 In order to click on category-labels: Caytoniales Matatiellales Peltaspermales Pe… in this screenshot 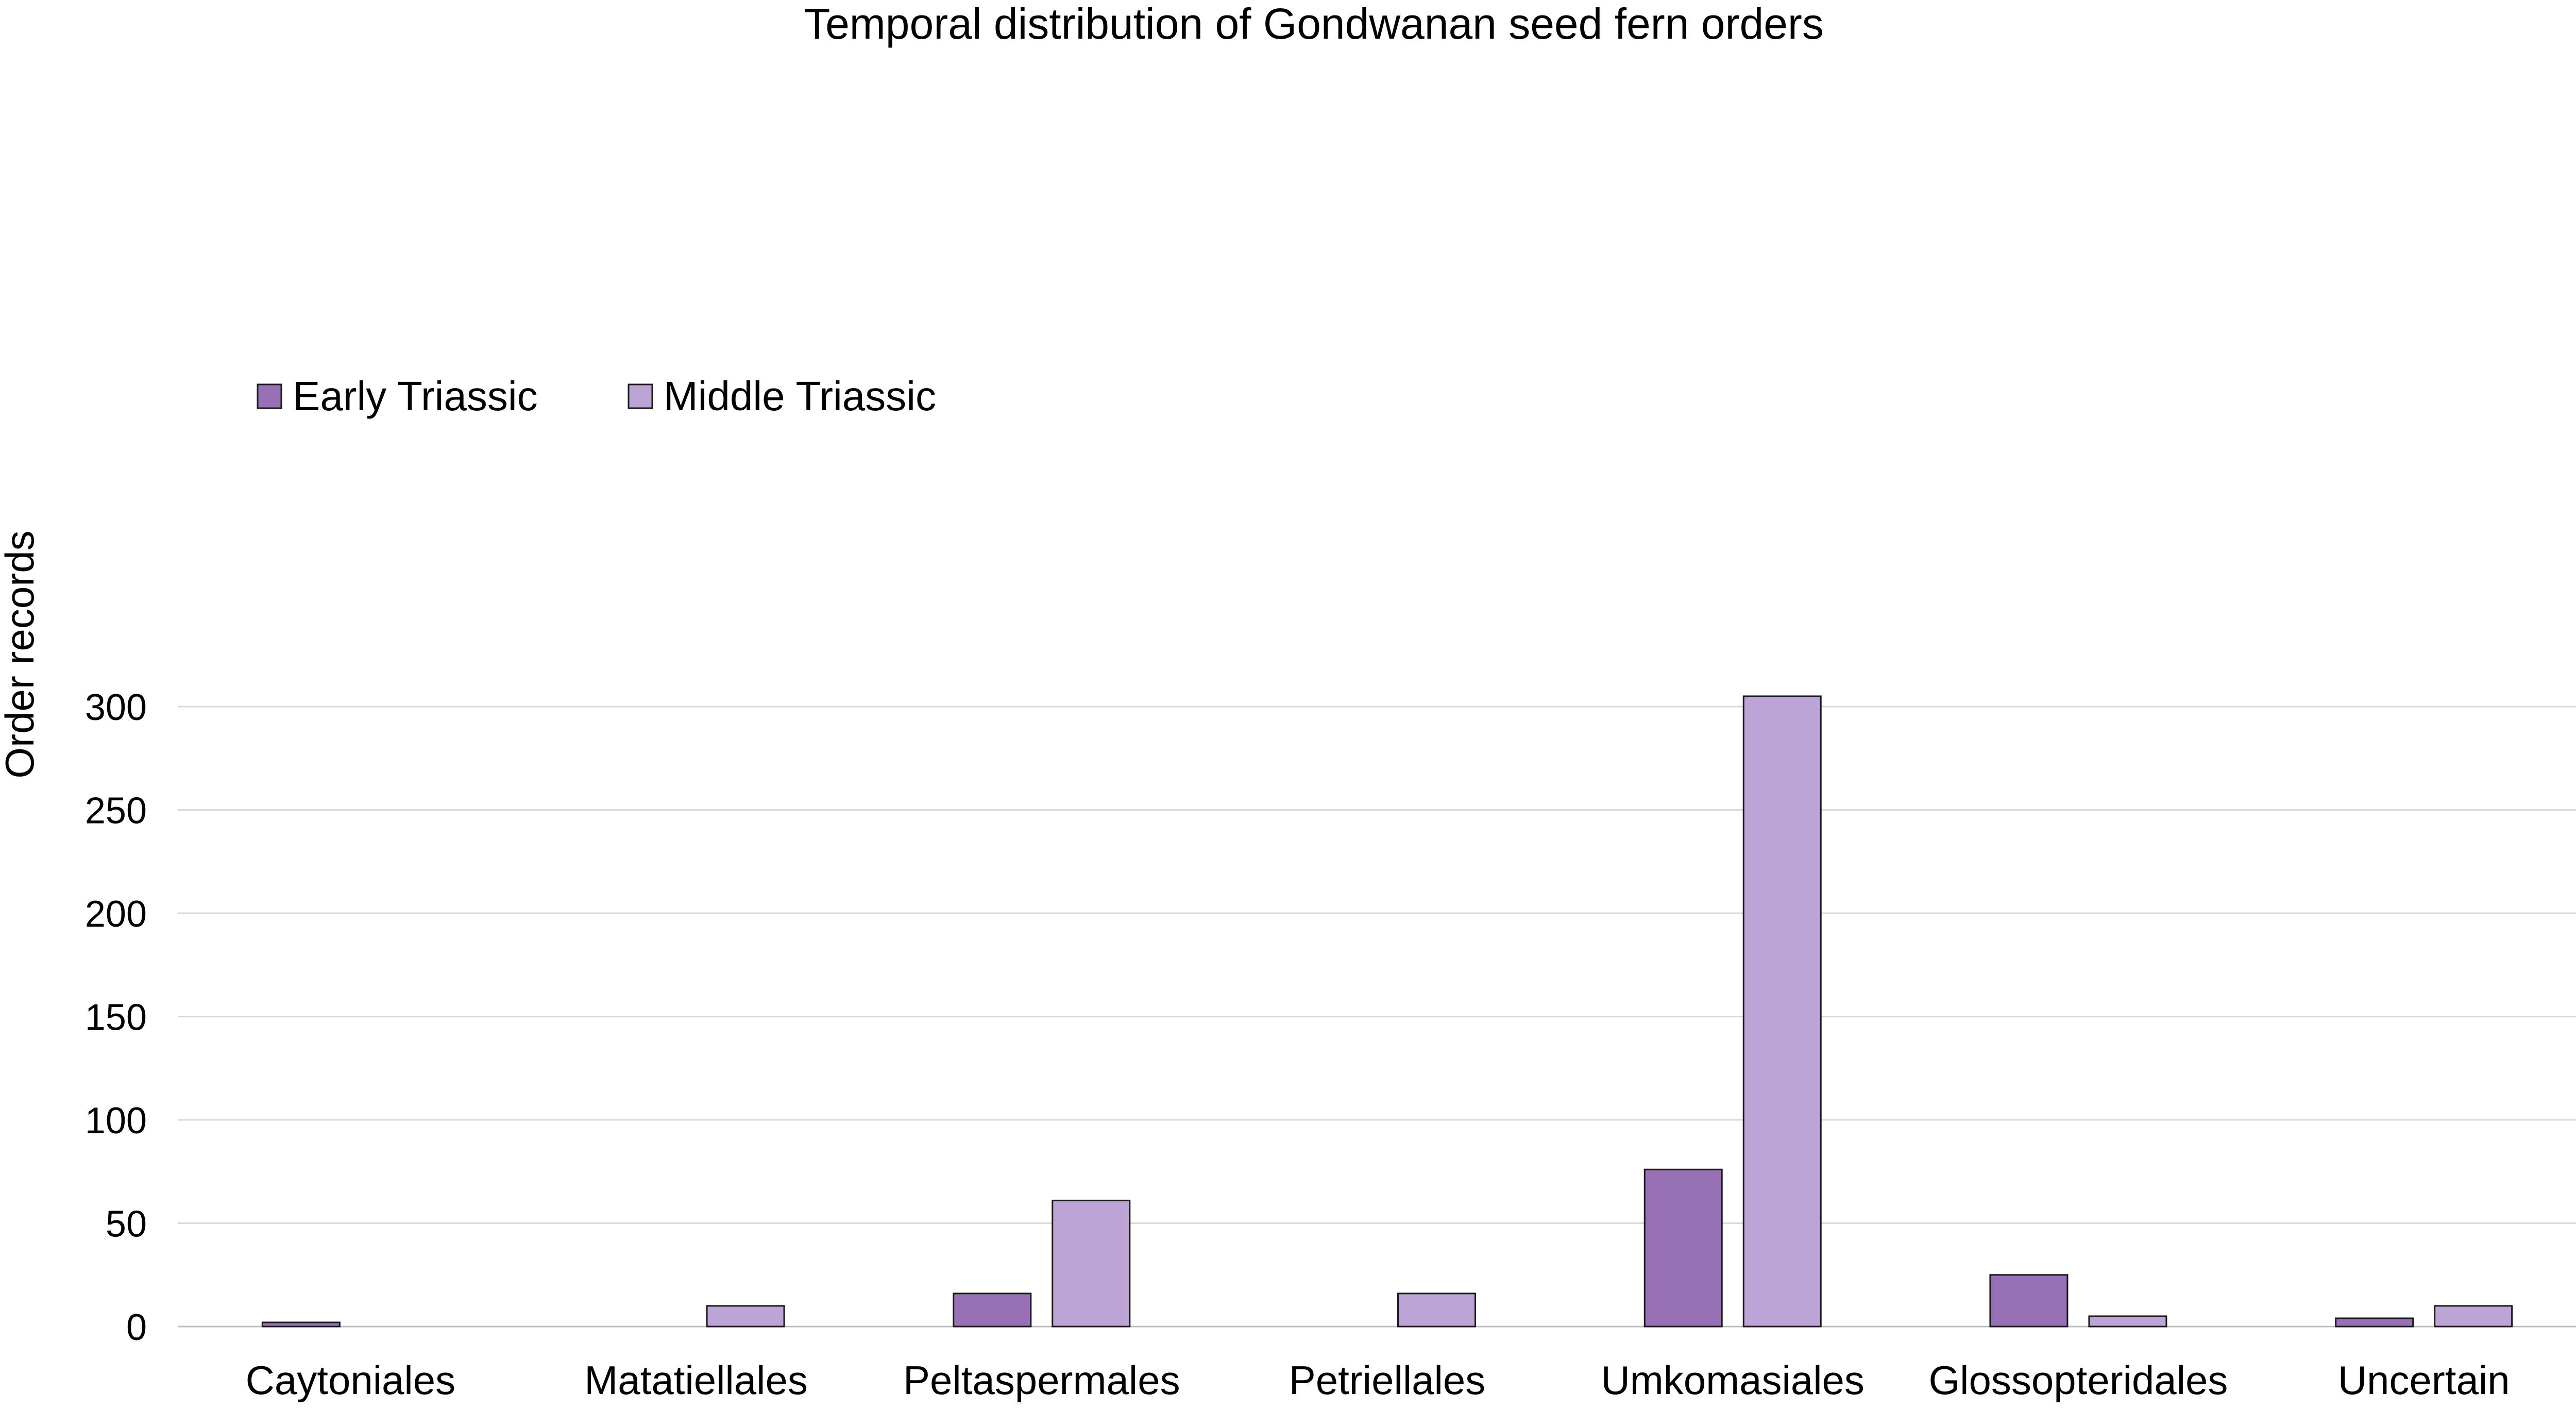, I will do `click(1378, 1380)`.